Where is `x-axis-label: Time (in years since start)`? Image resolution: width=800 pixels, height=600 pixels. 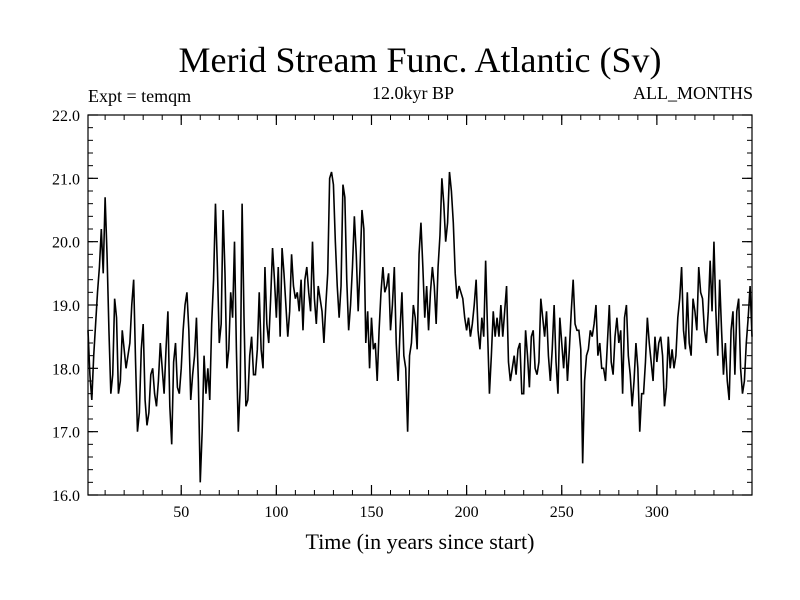
x-axis-label: Time (in years since start) is located at coordinates (420, 541).